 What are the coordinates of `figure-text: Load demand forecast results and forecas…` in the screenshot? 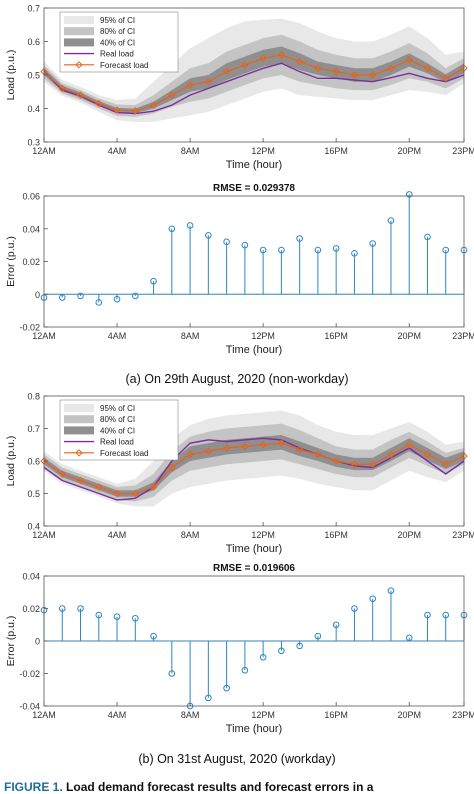 It's located at (220, 787).